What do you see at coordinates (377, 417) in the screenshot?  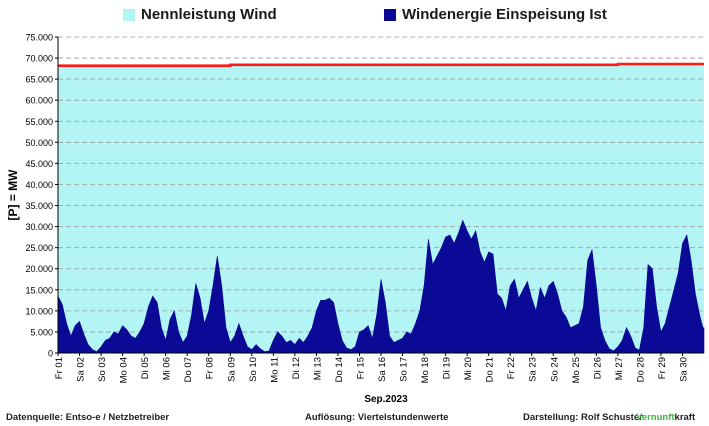 I see `footer-resolution: Auflösung: Viertelstundenwerte` at bounding box center [377, 417].